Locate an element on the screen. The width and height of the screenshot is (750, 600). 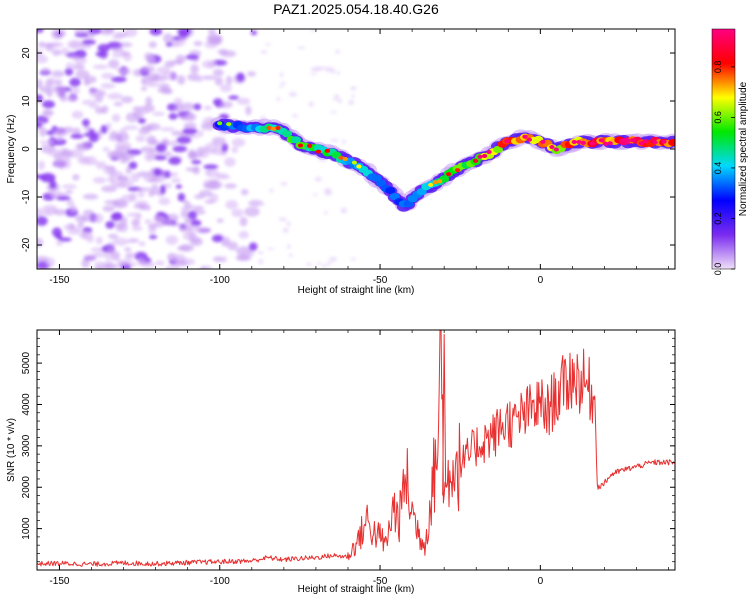
spectrogram-xlabel: Height of straight line (km) is located at coordinates (356, 290).